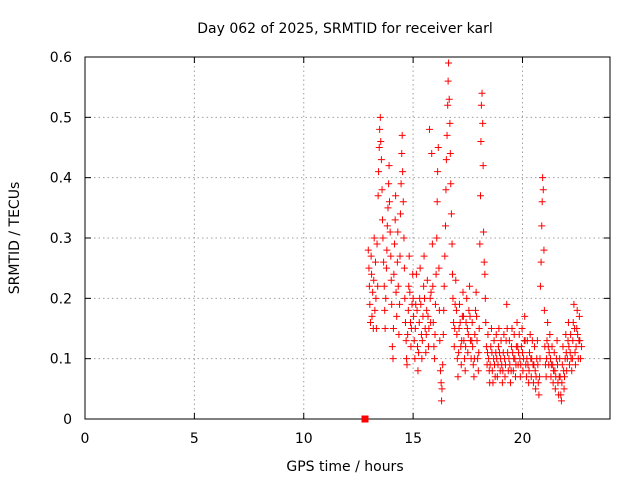  I want to click on y-tick-label: 0.5, so click(61, 118).